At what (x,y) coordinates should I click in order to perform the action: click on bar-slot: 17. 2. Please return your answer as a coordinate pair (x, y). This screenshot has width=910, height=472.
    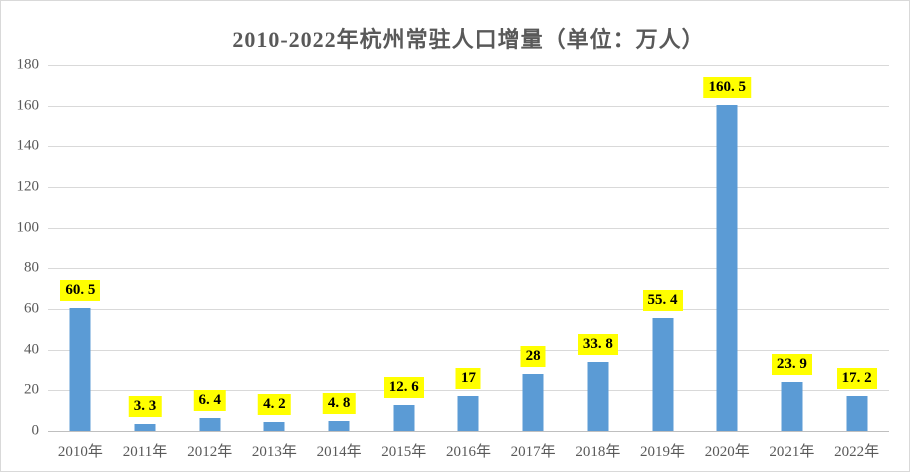
    Looking at the image, I should click on (856, 248).